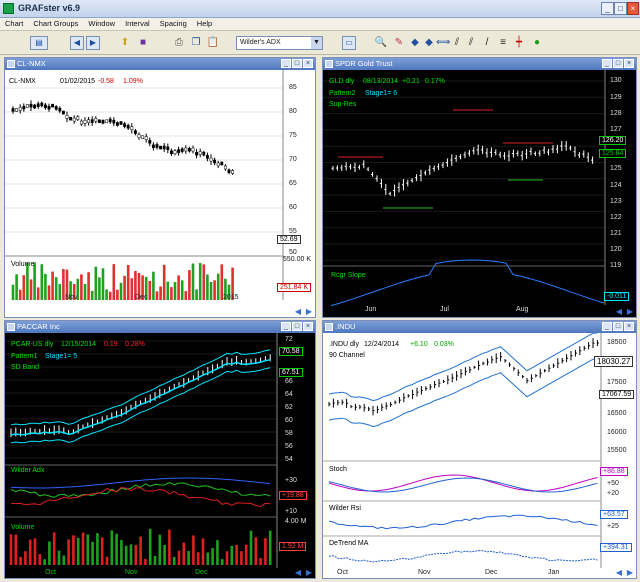  What do you see at coordinates (143, 42) in the screenshot?
I see `save-icon: ■` at bounding box center [143, 42].